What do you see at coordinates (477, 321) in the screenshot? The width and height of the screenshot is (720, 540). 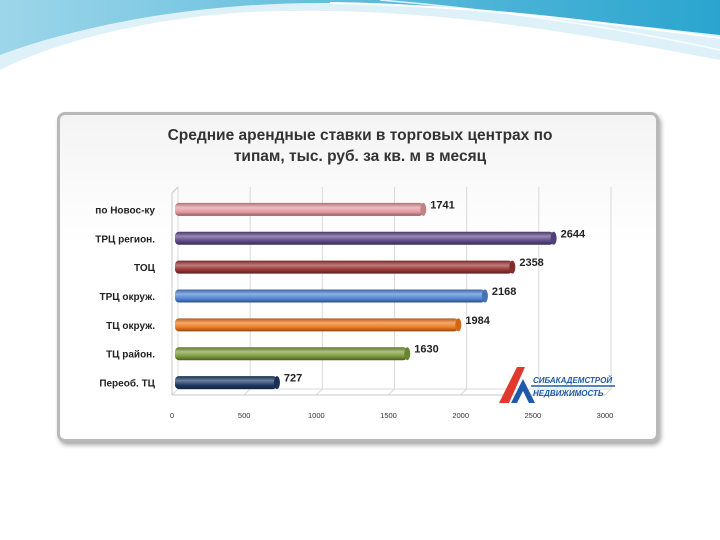 I see `value-label-5: 1984` at bounding box center [477, 321].